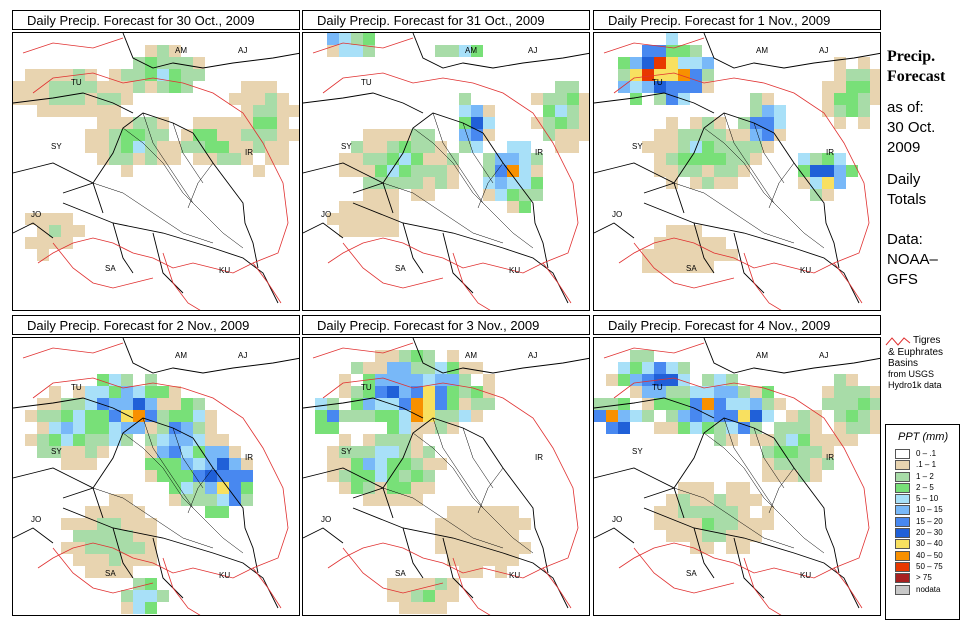 The width and height of the screenshot is (971, 635). I want to click on map-svg: AM AJ TU SY IR JO SA KU, so click(156, 476).